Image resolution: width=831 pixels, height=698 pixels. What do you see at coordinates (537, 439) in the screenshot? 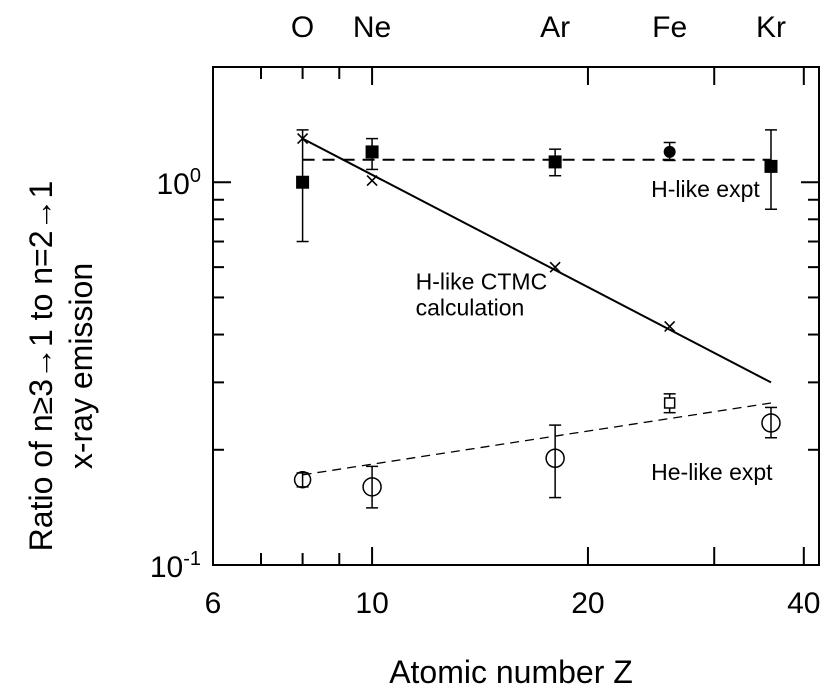
I see `fit-line-dashed-short` at bounding box center [537, 439].